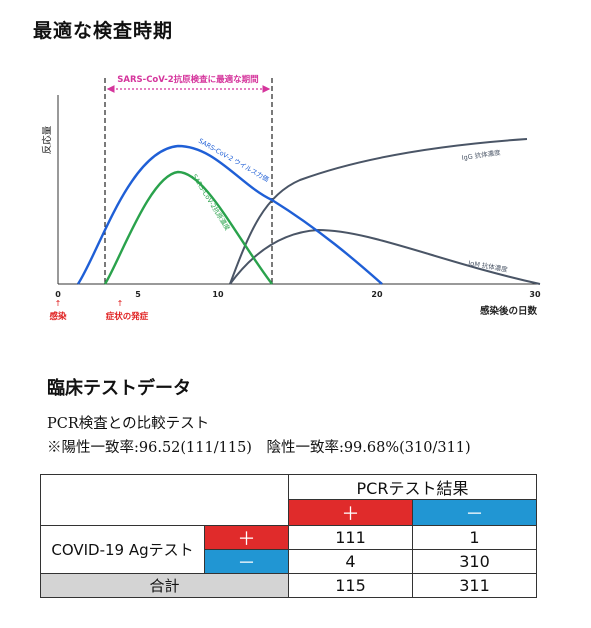 This screenshot has width=591, height=628. Describe the element at coordinates (103, 31) in the screenshot. I see `page-title: 最適な検査時期` at that location.